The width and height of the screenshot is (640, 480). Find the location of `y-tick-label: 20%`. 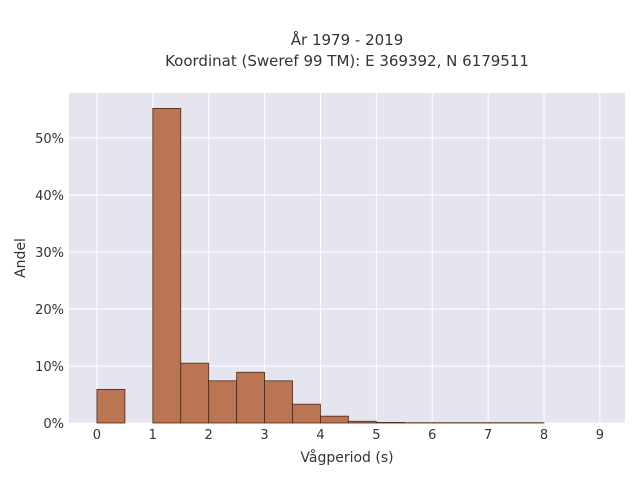

y-tick-label: 20% is located at coordinates (49, 310).